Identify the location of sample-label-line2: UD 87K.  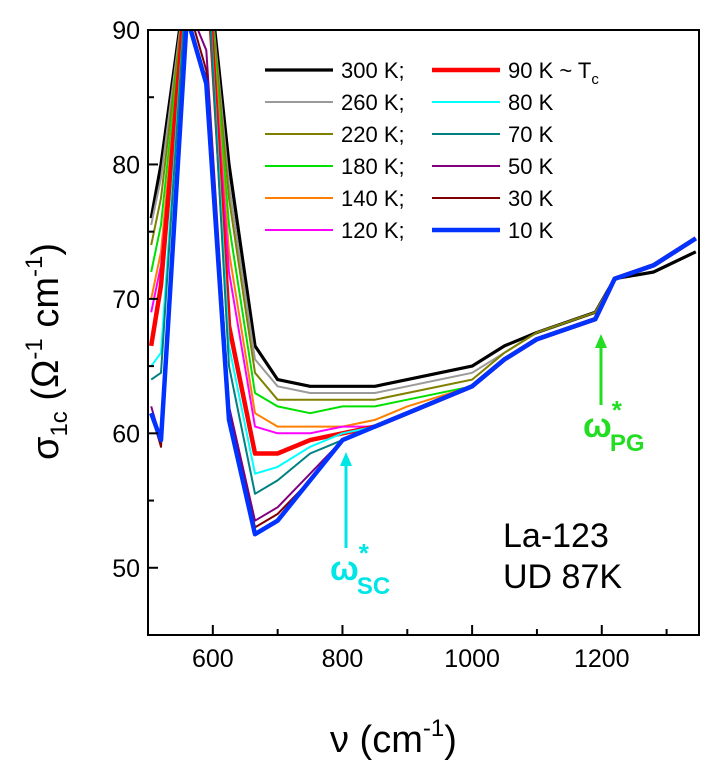
(562, 577).